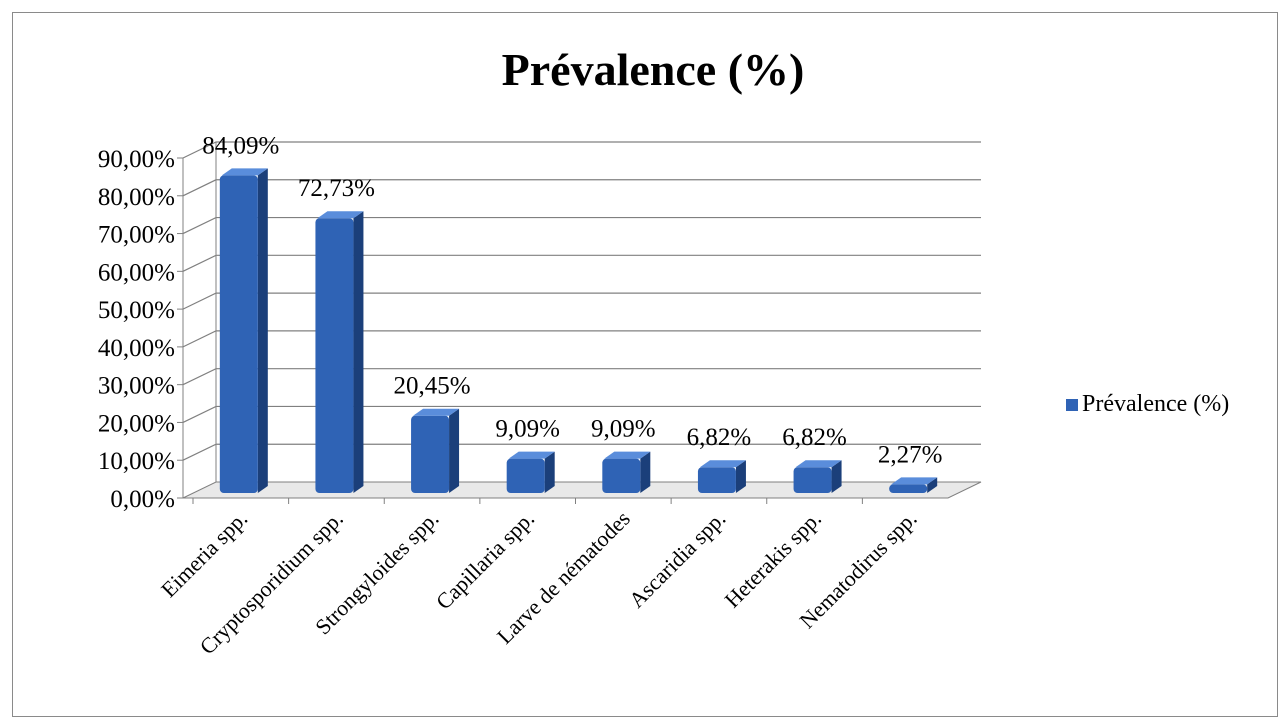  Describe the element at coordinates (136, 235) in the screenshot. I see `y-tick-label: 70,00%` at that location.